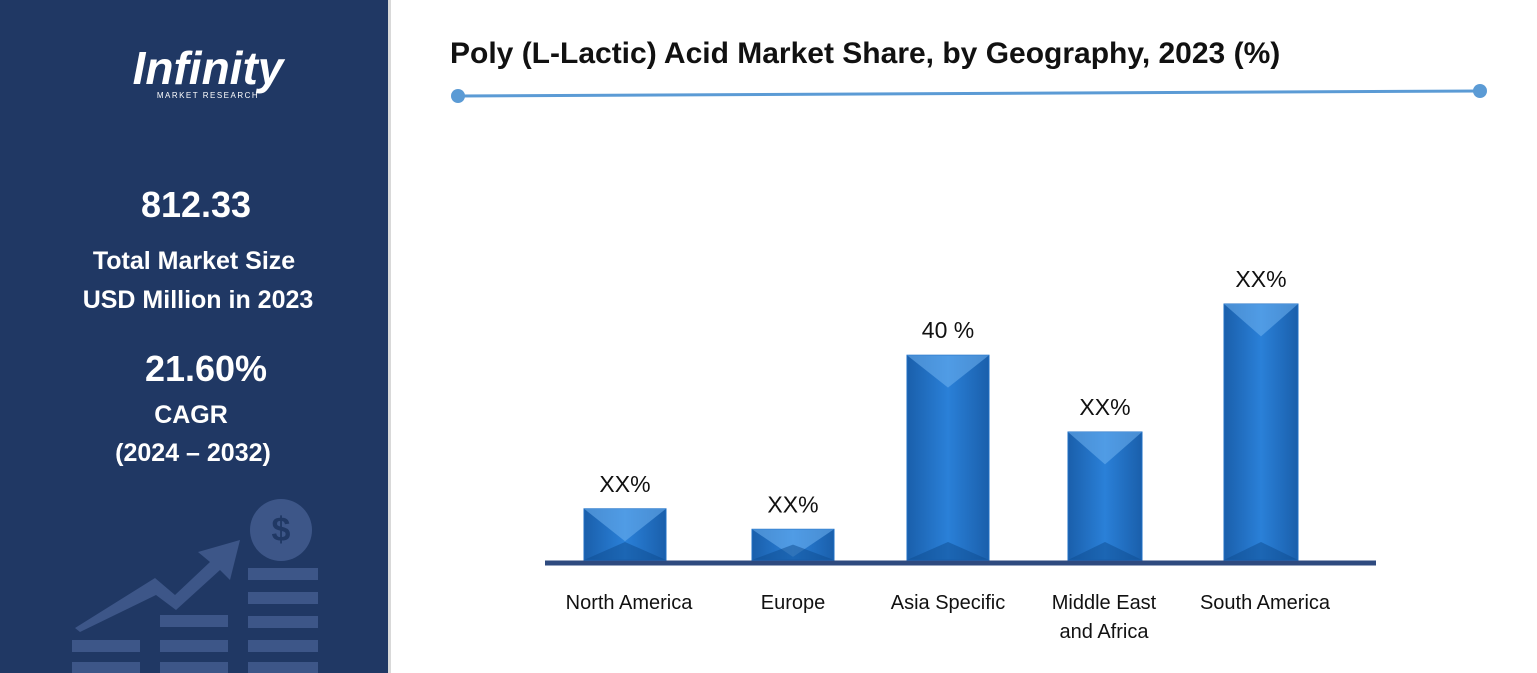  What do you see at coordinates (1265, 603) in the screenshot?
I see `x-tick-label: South America` at bounding box center [1265, 603].